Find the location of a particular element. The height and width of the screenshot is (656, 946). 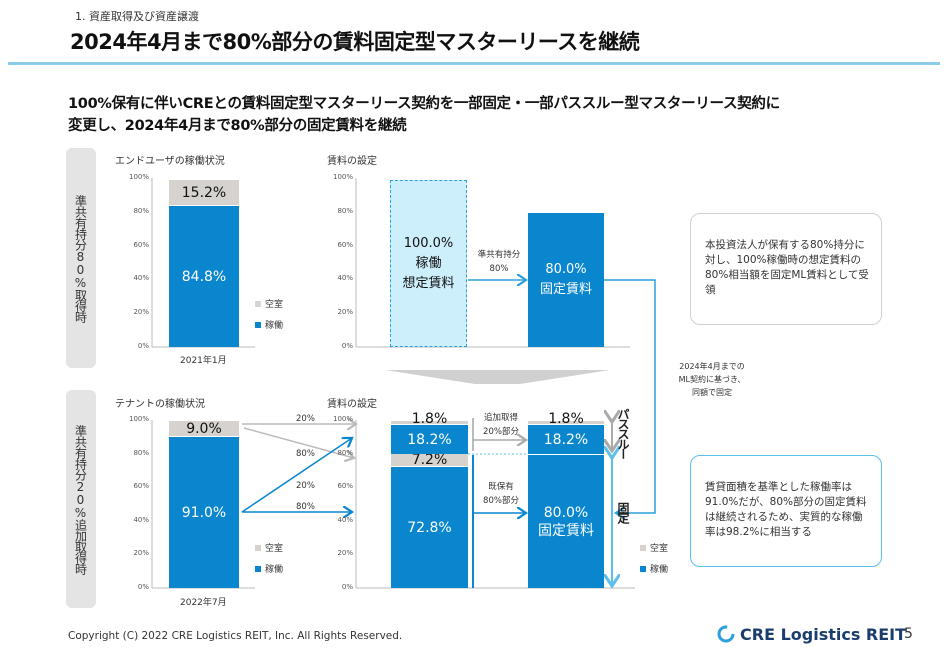

page-number: 5 is located at coordinates (908, 634).